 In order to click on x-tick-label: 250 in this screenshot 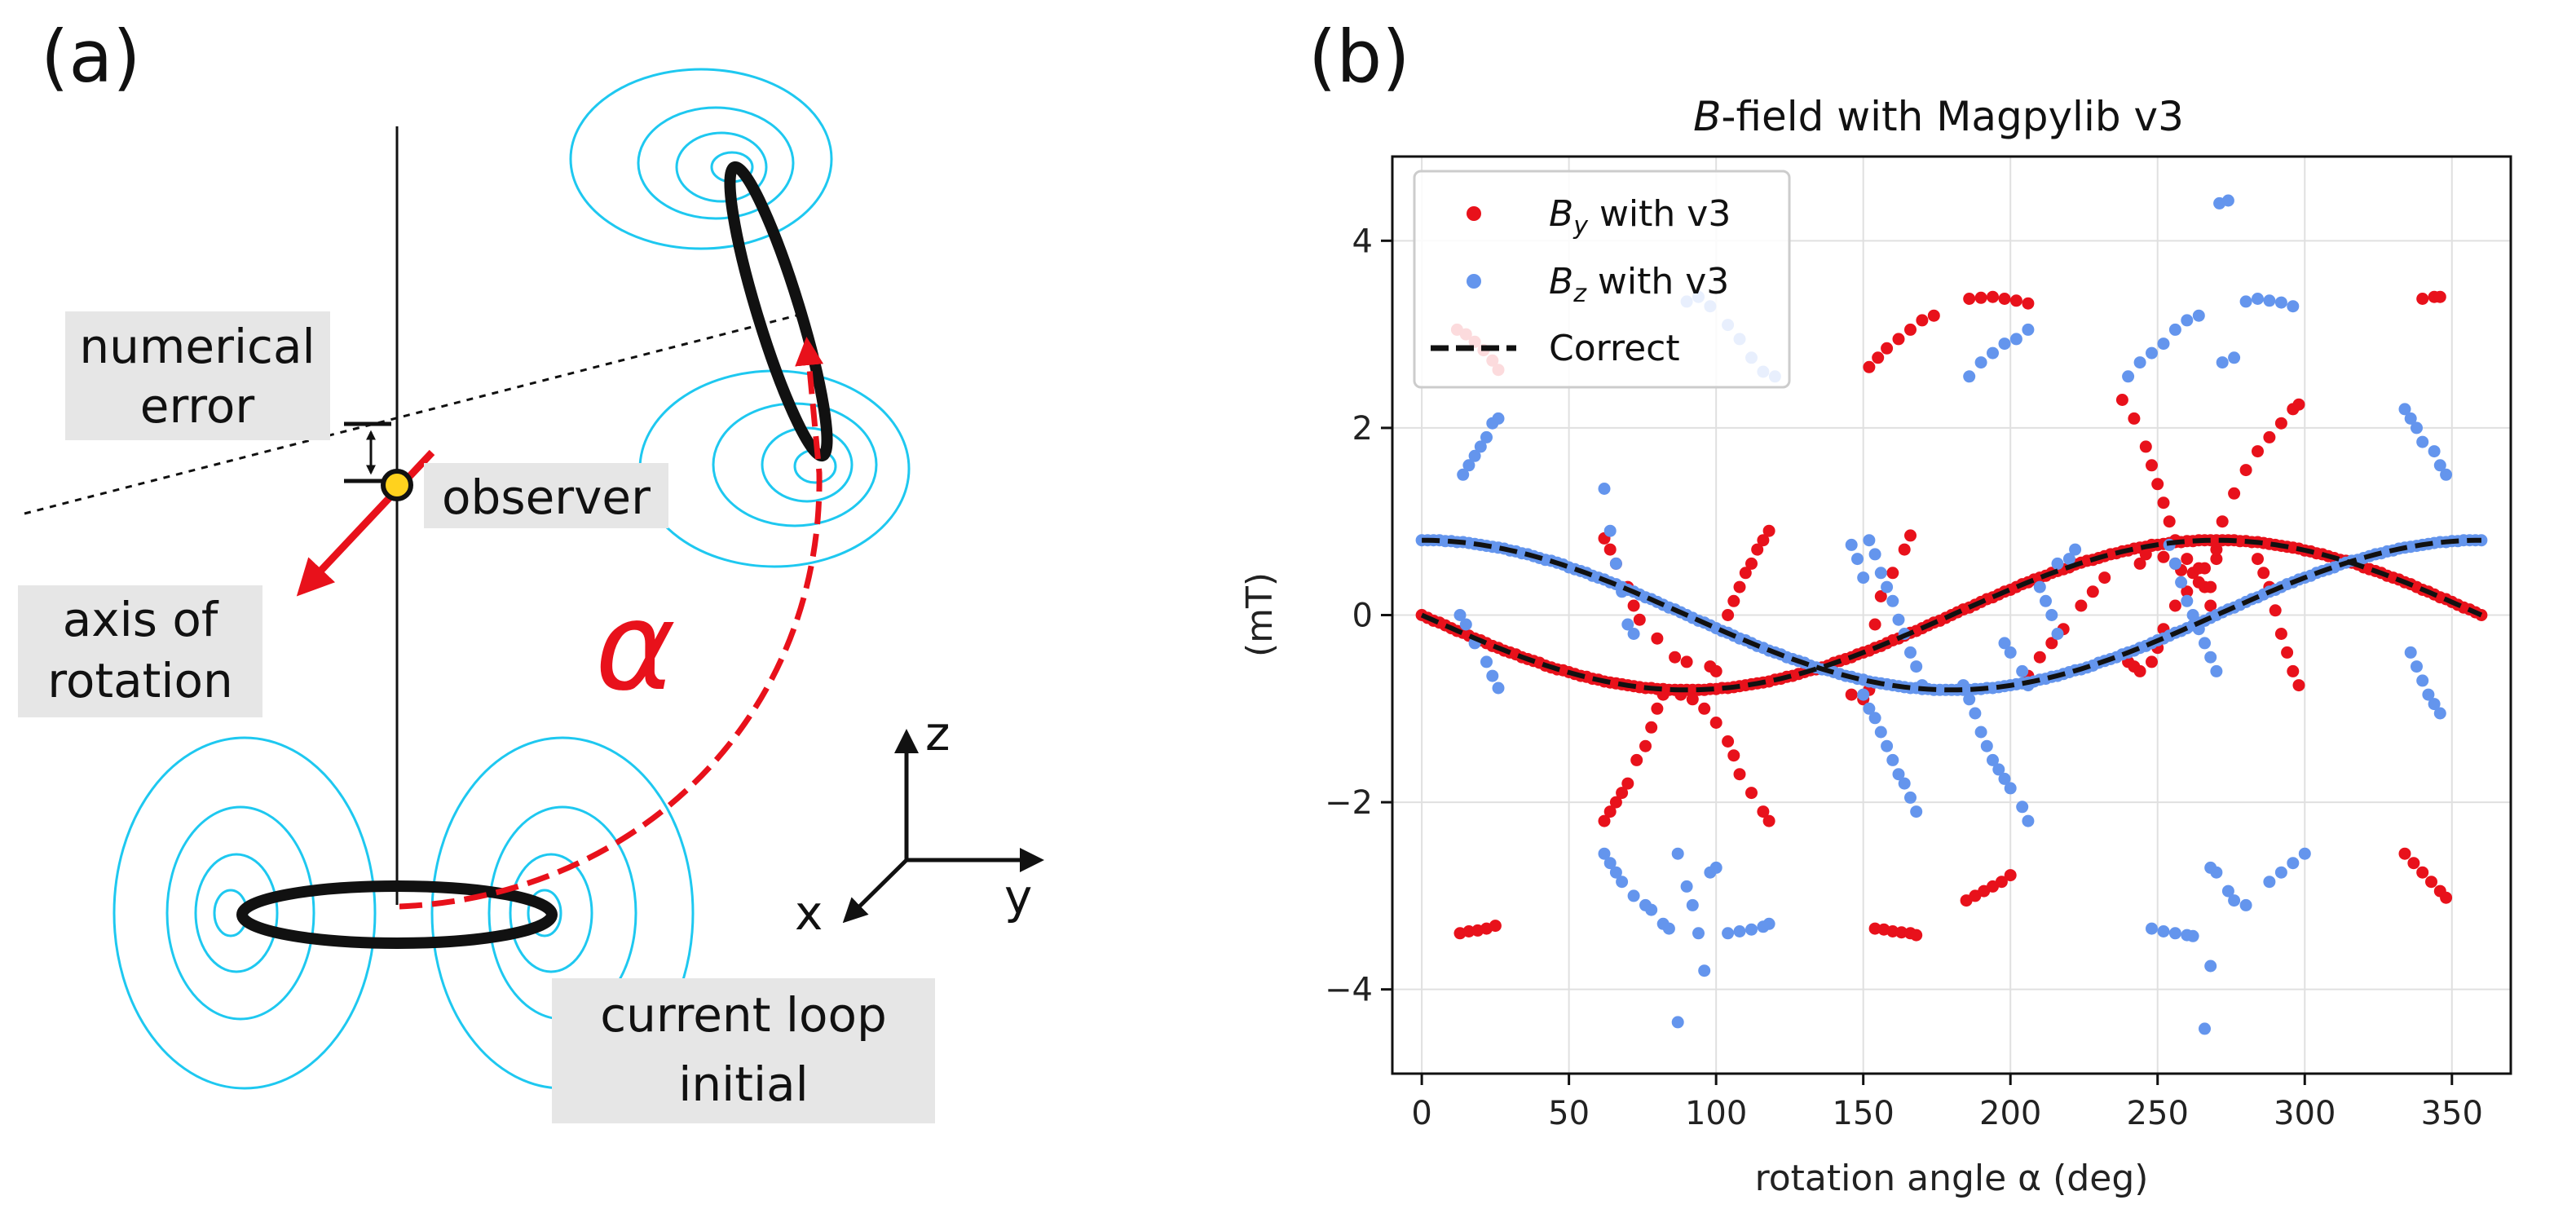, I will do `click(2158, 1114)`.